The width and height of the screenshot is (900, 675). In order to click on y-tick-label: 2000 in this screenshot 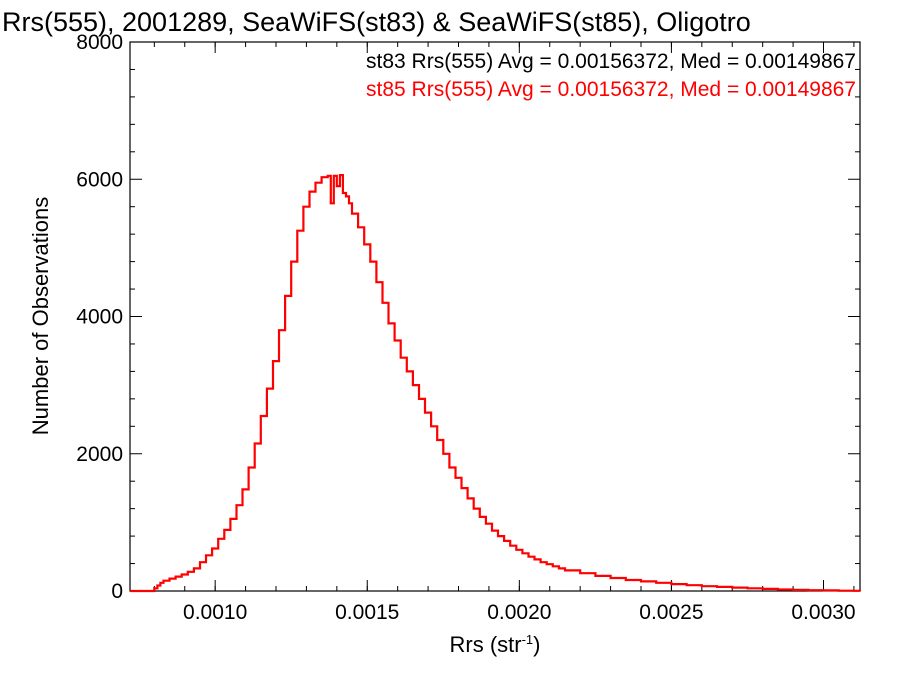, I will do `click(99, 454)`.